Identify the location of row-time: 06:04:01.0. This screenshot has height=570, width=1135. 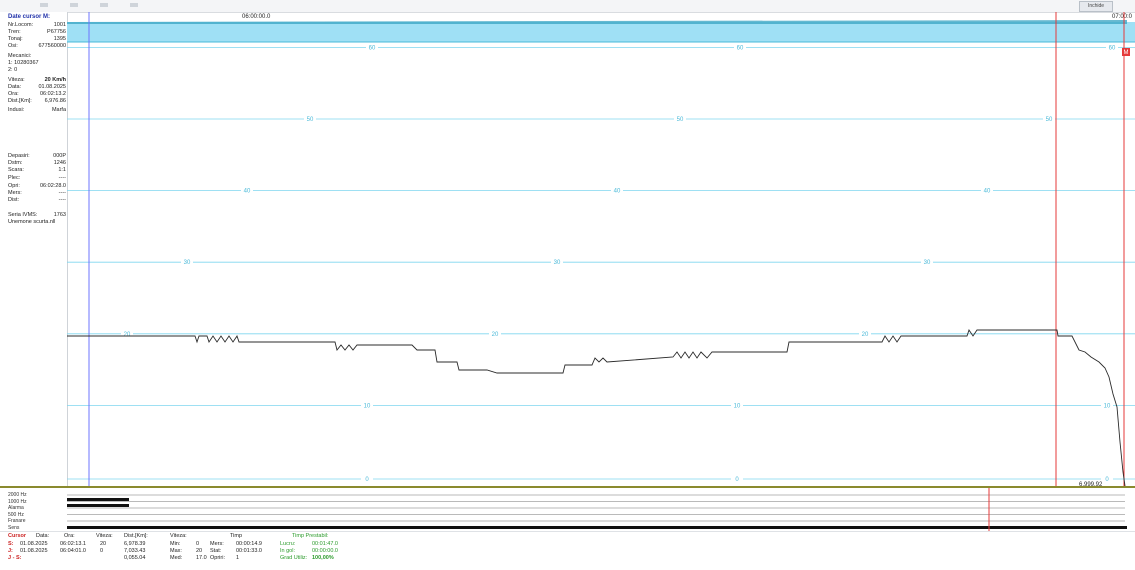
(73, 551).